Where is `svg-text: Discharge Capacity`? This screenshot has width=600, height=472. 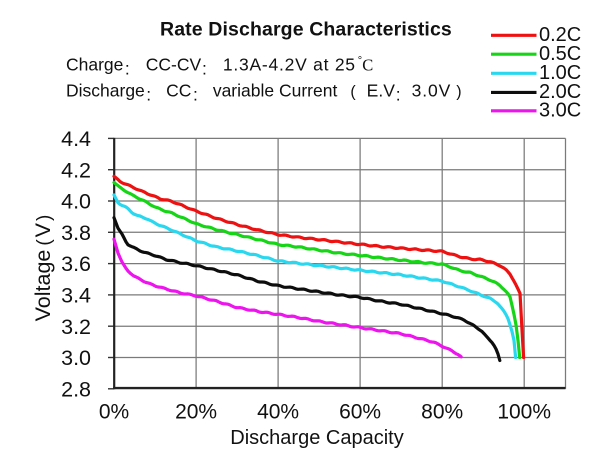 svg-text: Discharge Capacity is located at coordinates (316, 438).